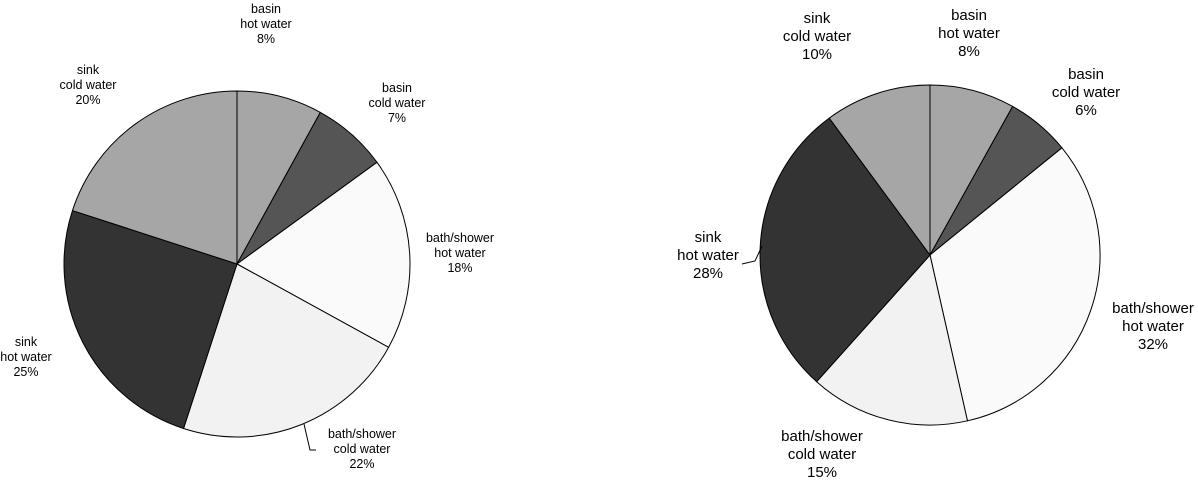 The height and width of the screenshot is (485, 1198). I want to click on slice-label-right-sink-hot-water: sink hot water 28%, so click(708, 255).